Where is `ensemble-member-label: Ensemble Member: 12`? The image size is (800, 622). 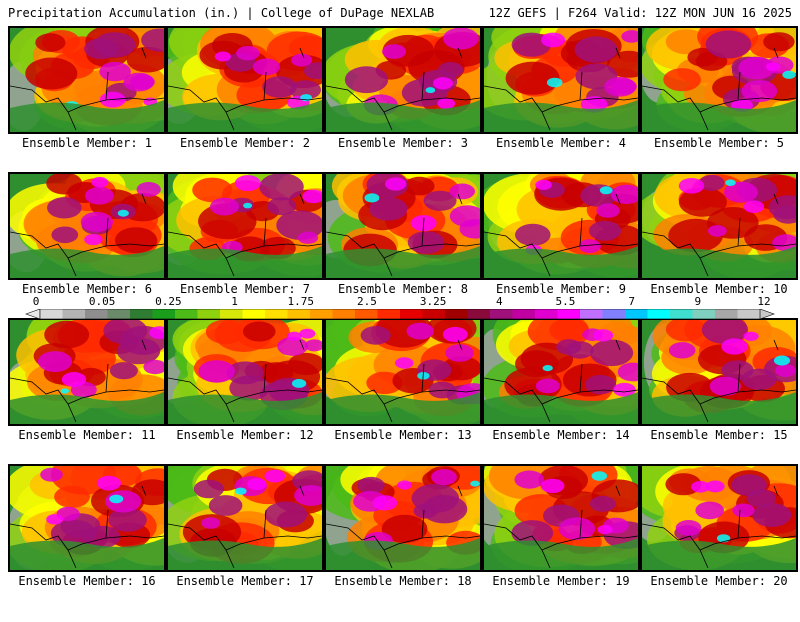 ensemble-member-label: Ensemble Member: 12 is located at coordinates (245, 435).